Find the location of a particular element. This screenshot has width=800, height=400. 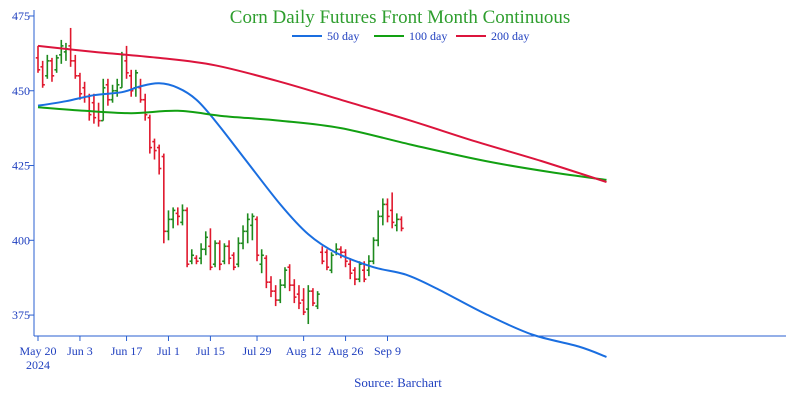

legend: 50 day 100 day 200 day is located at coordinates (410, 36).